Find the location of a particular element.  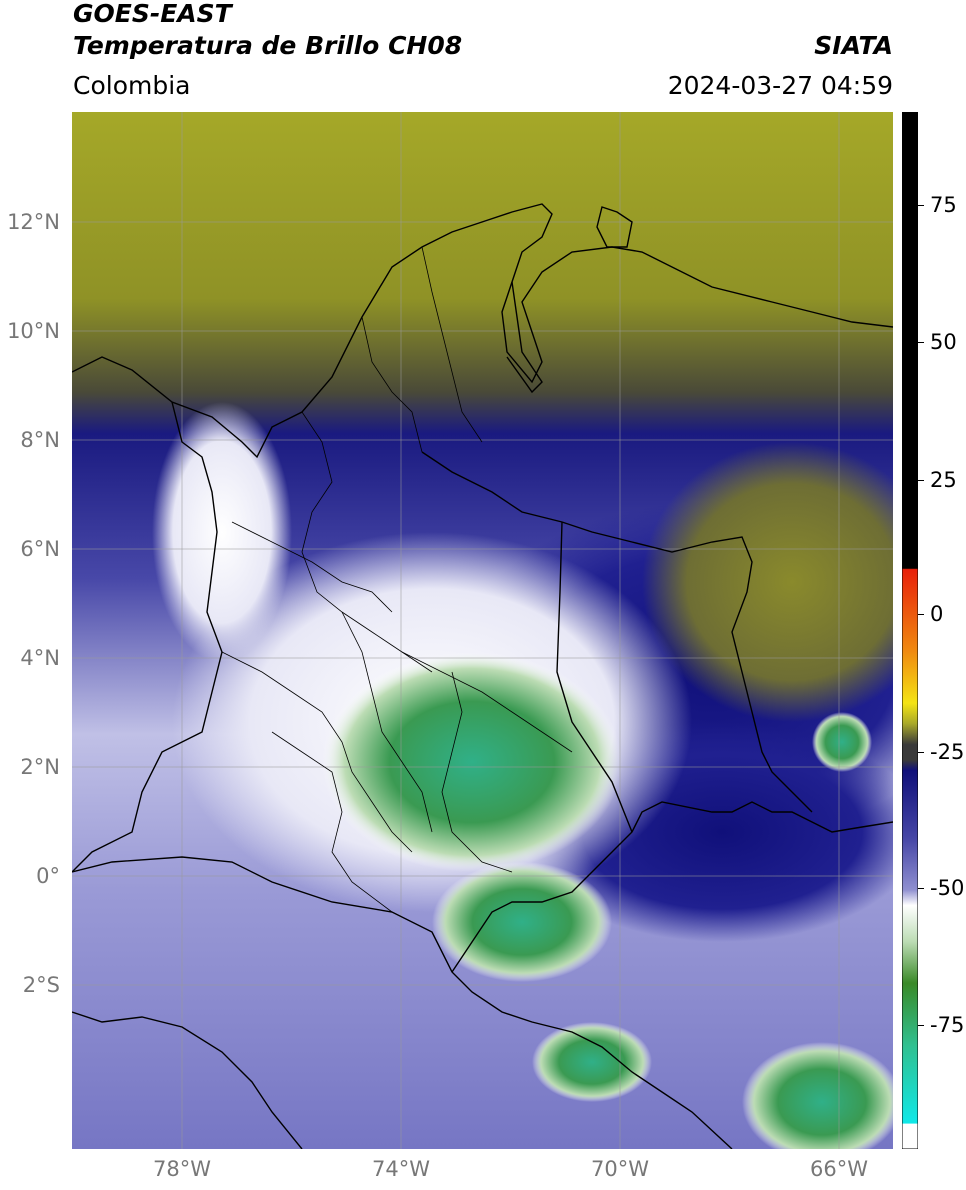

colorbar-tick-minus75: -75 is located at coordinates (947, 1025).